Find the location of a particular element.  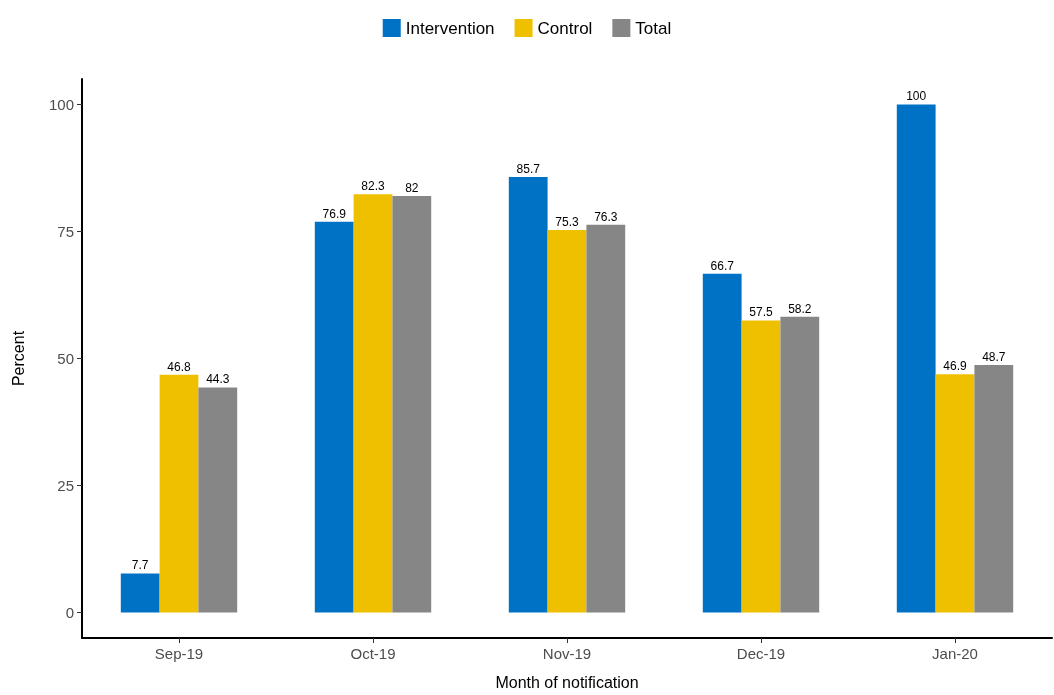

data-label: 7.7 is located at coordinates (140, 565).